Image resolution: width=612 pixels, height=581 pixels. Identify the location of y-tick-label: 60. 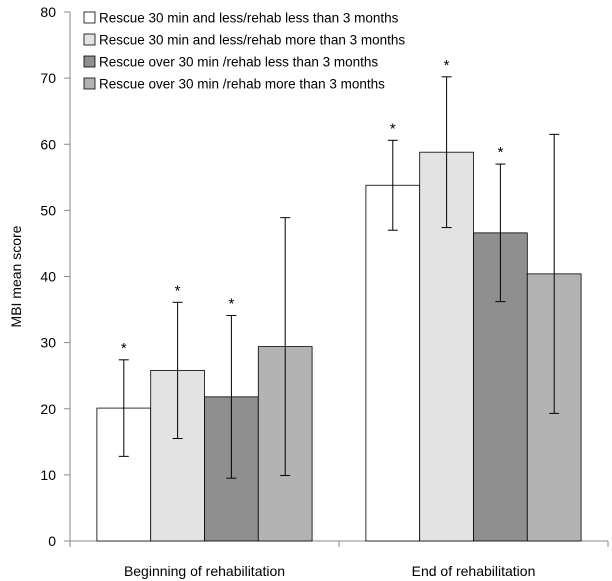
(48, 144).